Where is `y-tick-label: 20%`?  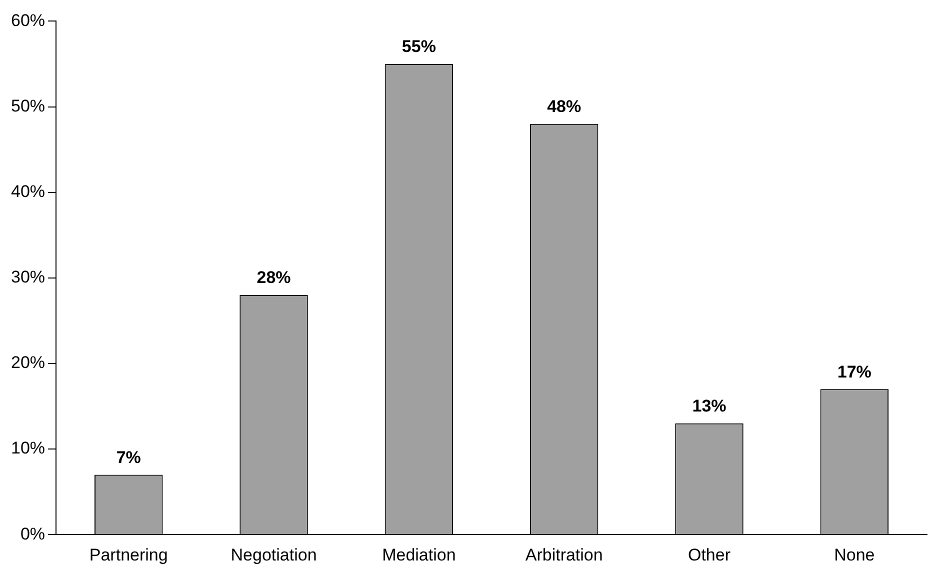 y-tick-label: 20% is located at coordinates (28, 362).